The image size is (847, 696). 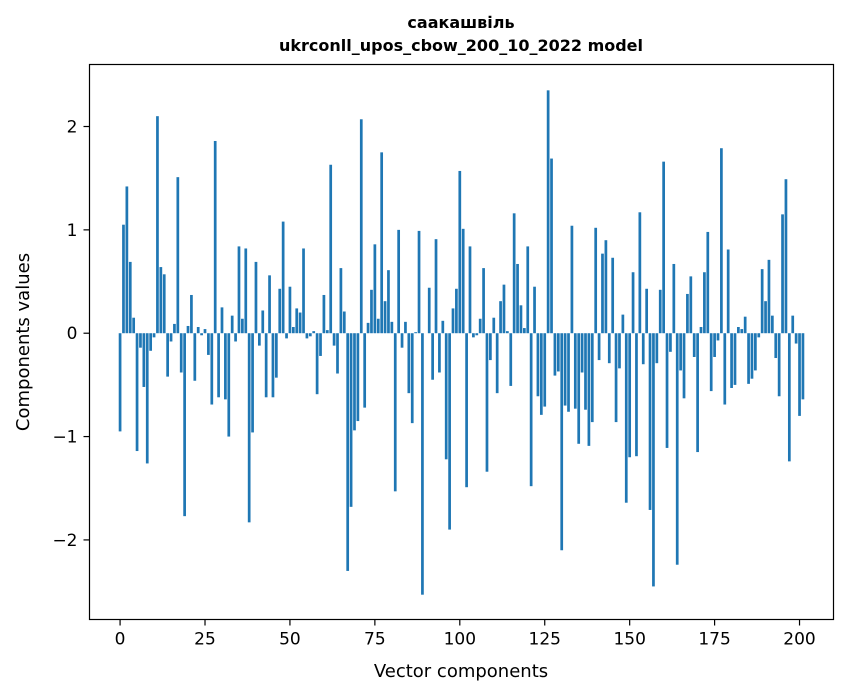 I want to click on y-tick-label: 2, so click(x=72, y=128).